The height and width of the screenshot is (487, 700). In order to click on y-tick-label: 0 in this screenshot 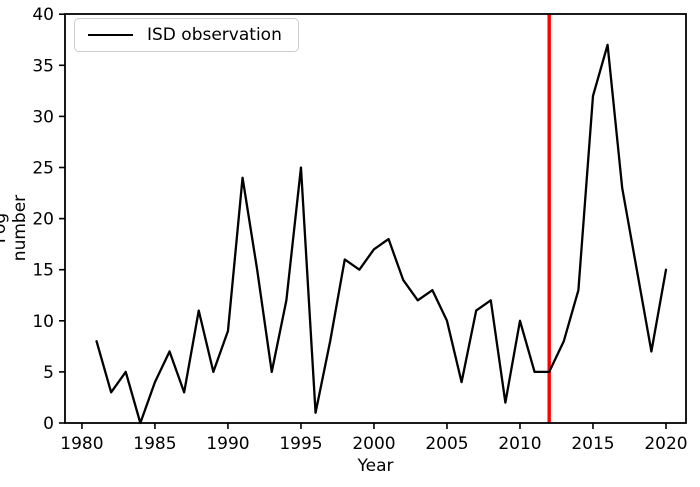, I will do `click(48, 424)`.